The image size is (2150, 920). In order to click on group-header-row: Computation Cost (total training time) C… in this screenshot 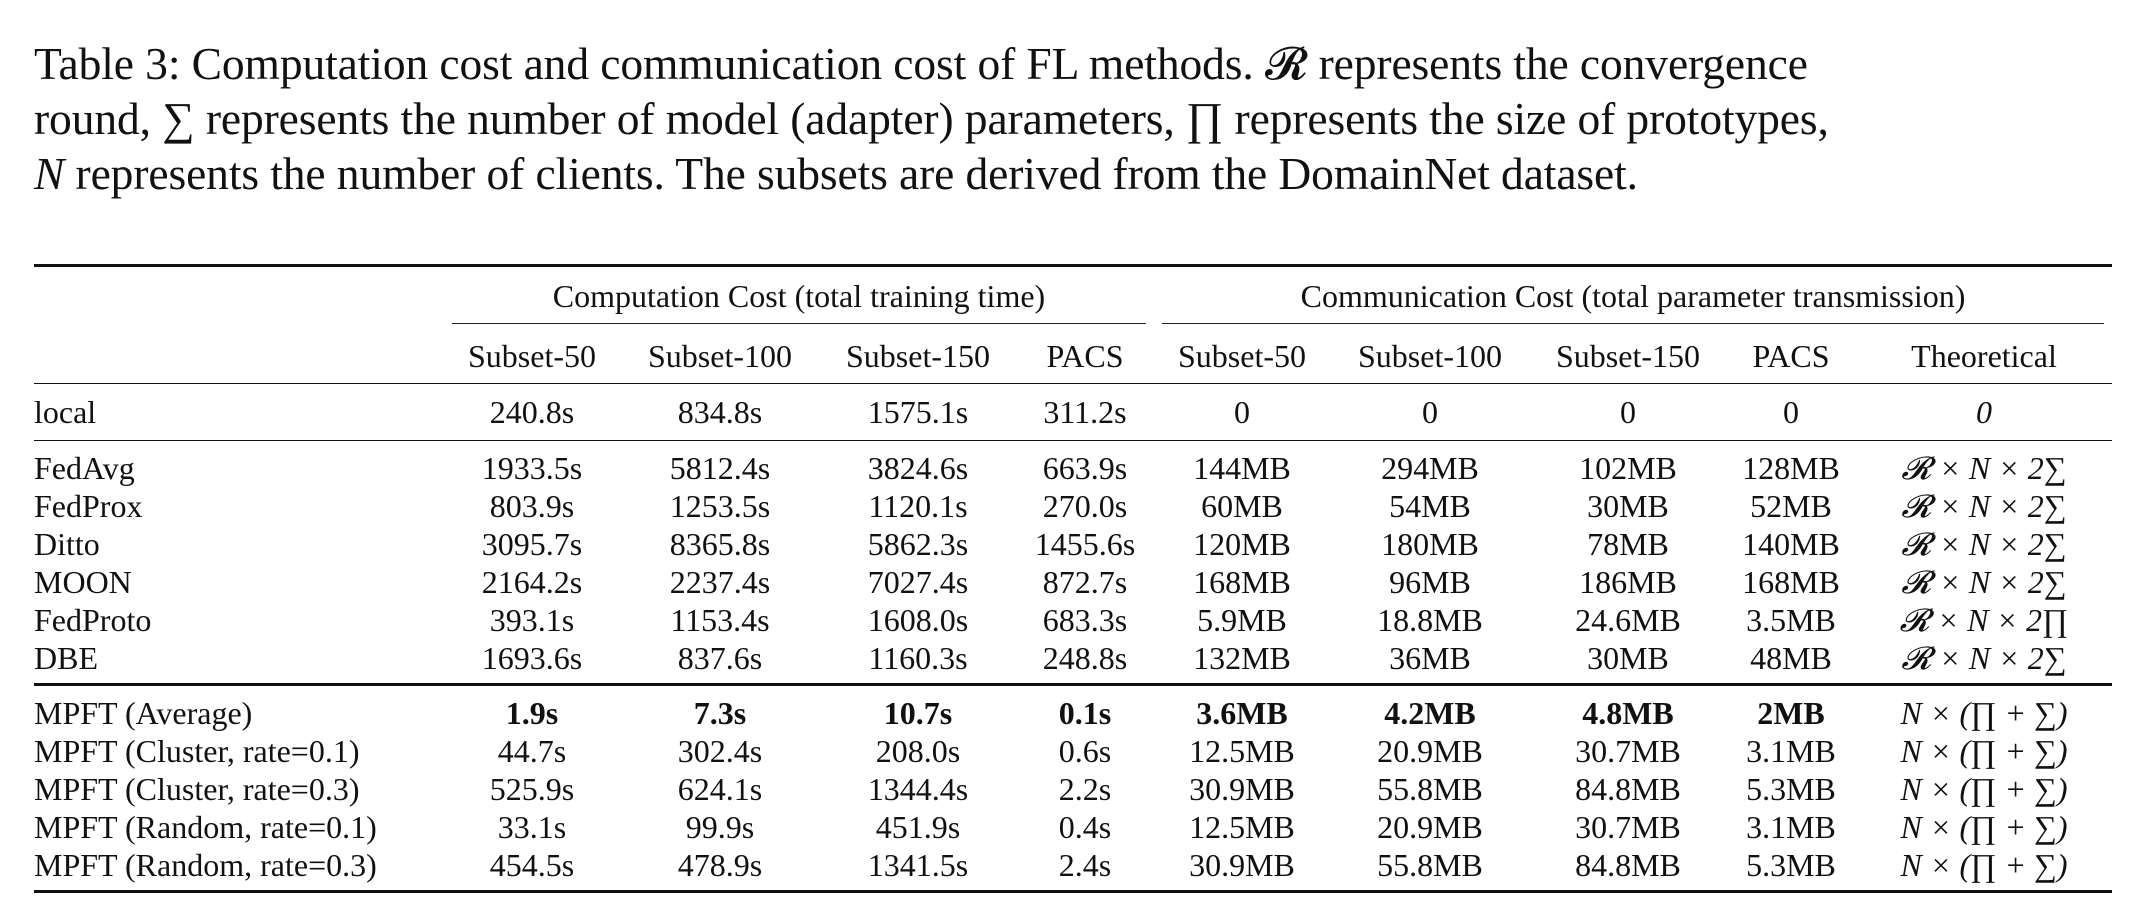, I will do `click(1073, 298)`.